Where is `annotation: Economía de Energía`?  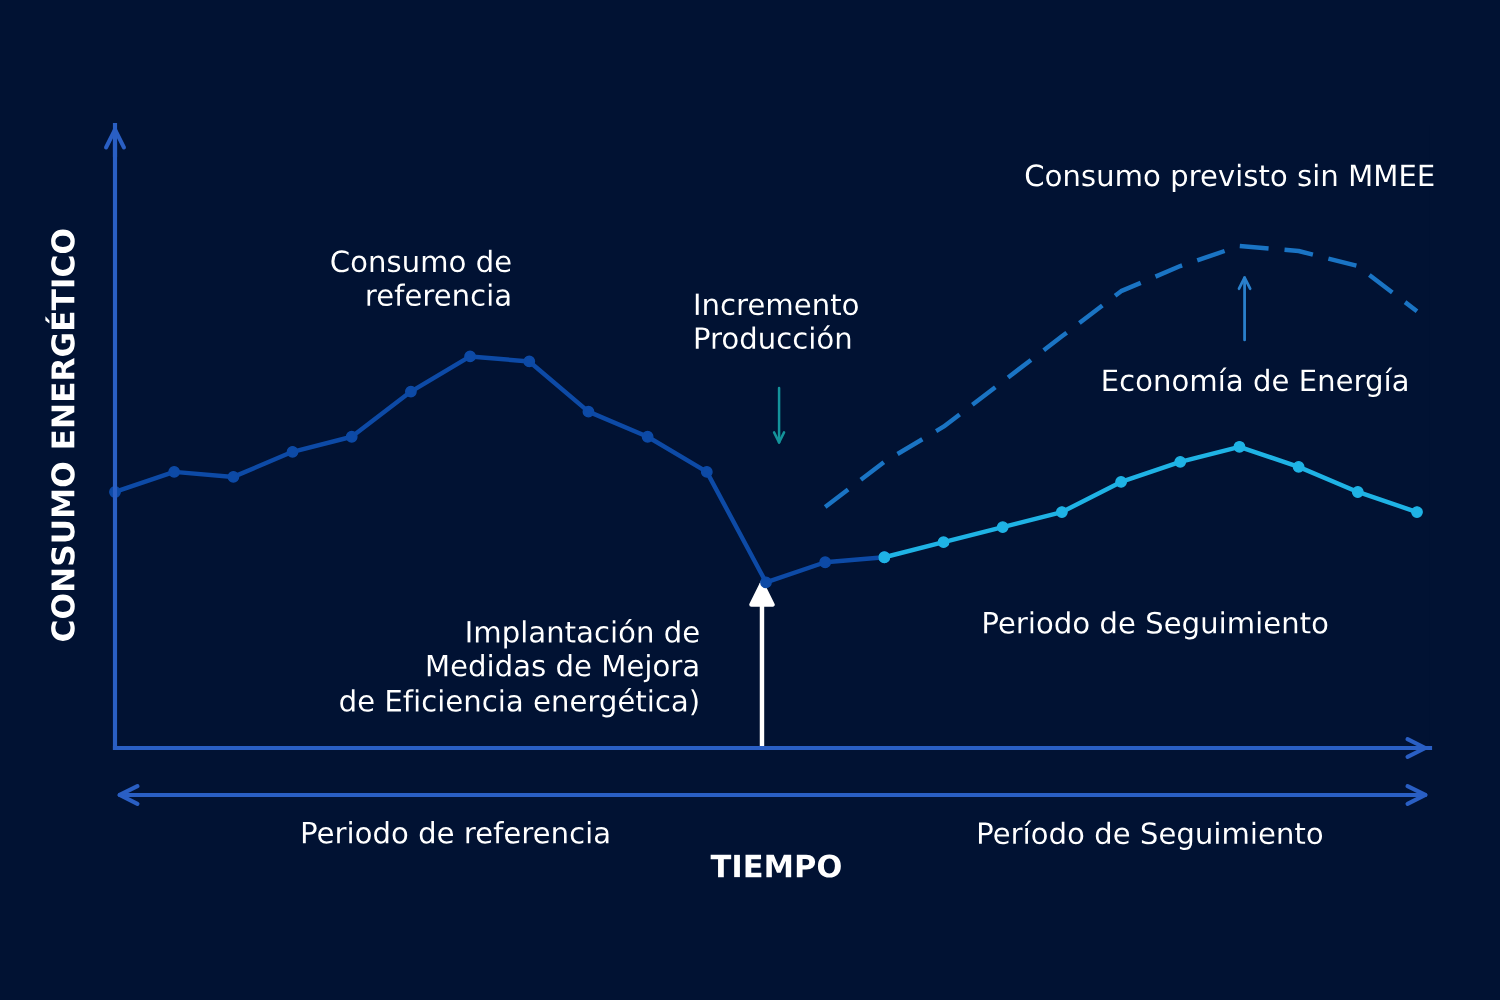 annotation: Economía de Energía is located at coordinates (1255, 382).